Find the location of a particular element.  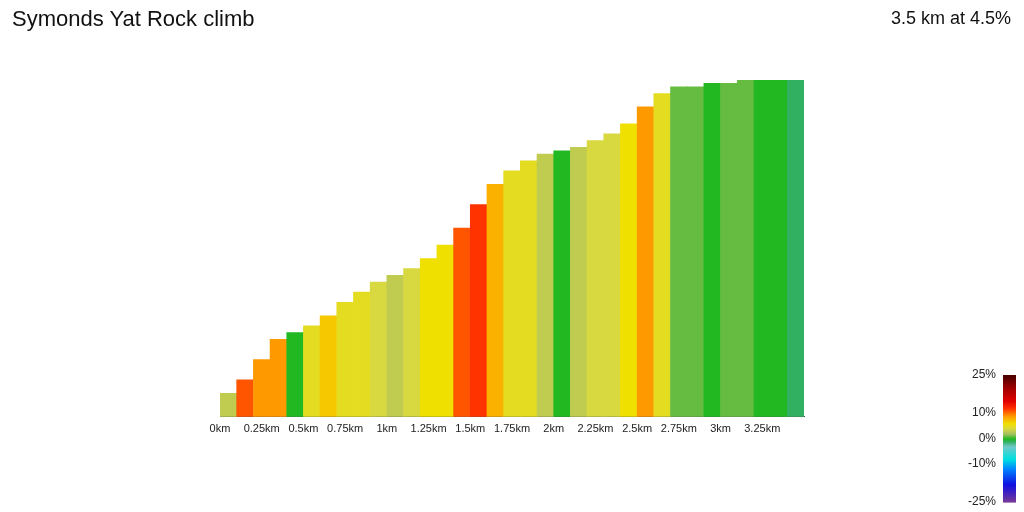

x-tick-label: 0.75km is located at coordinates (345, 428).